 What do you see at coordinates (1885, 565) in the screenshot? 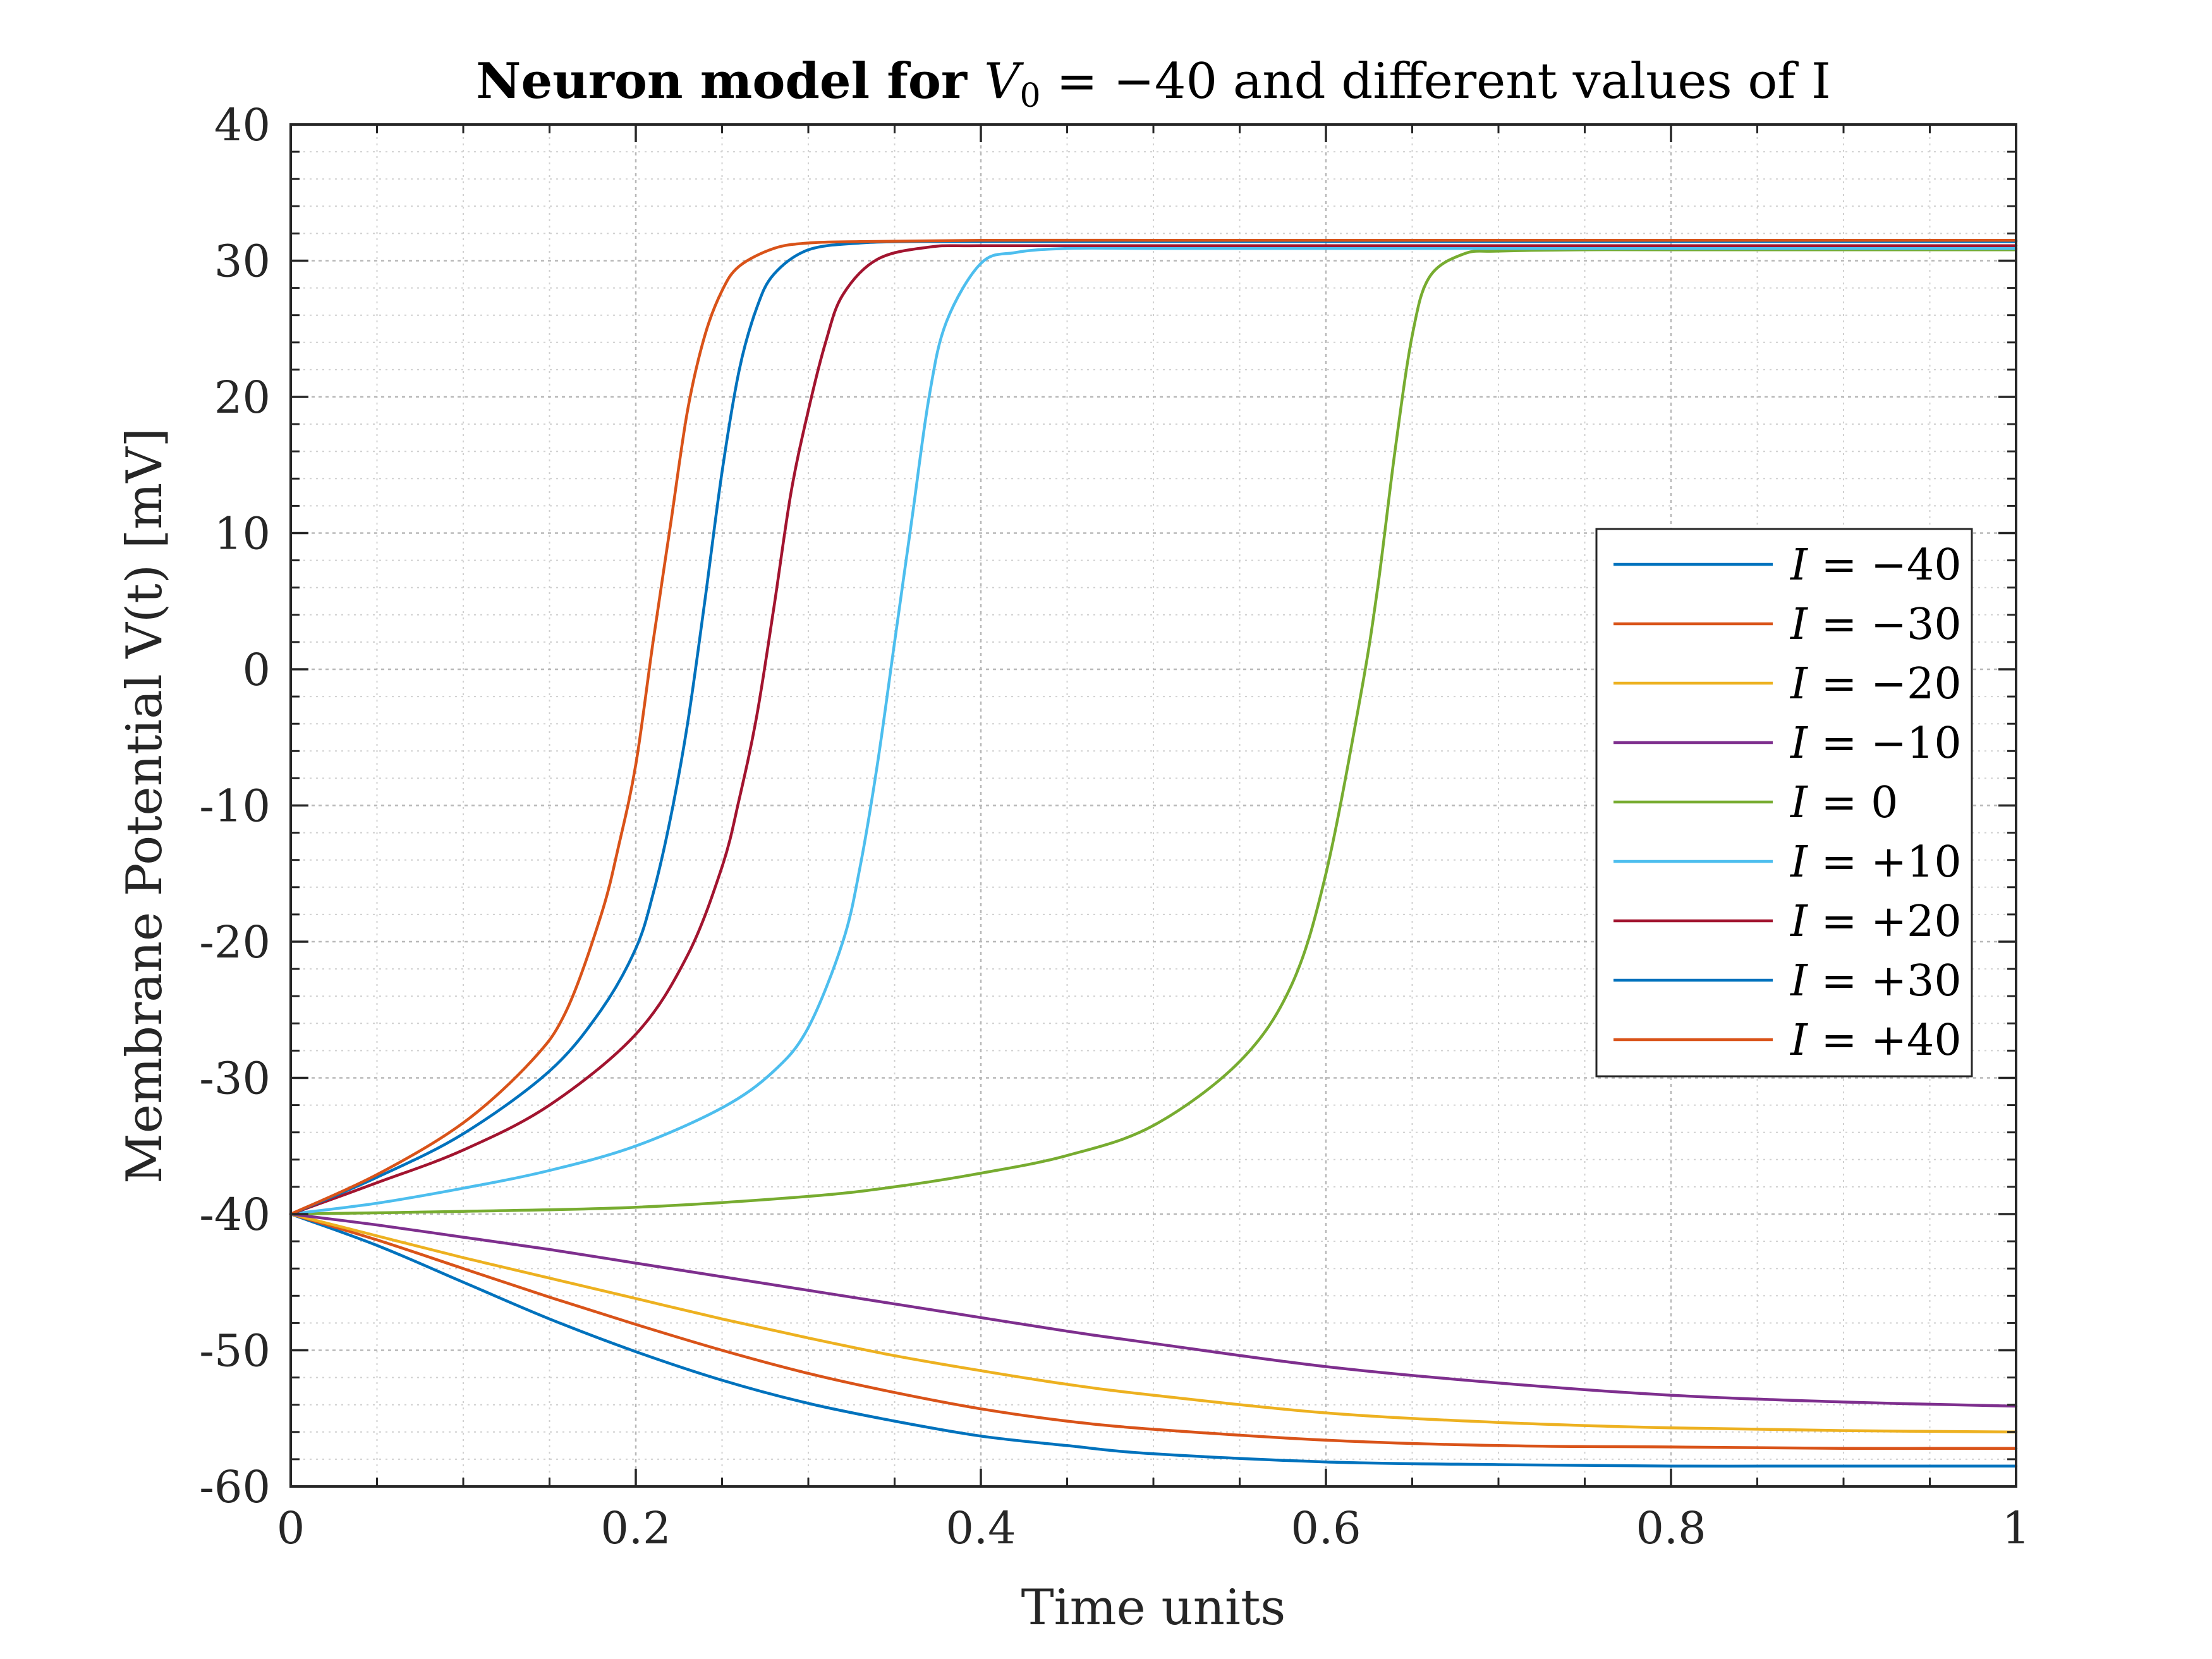
I see `legend-label-value: = −40` at bounding box center [1885, 565].